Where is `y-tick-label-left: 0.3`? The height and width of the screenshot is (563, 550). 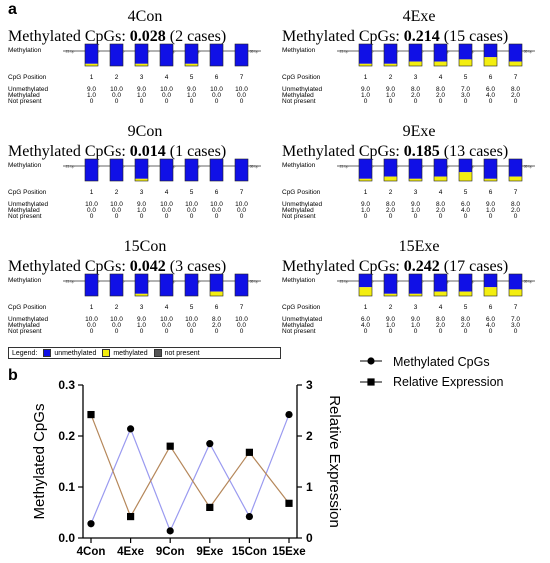
y-tick-label-left: 0.3 is located at coordinates (66, 385).